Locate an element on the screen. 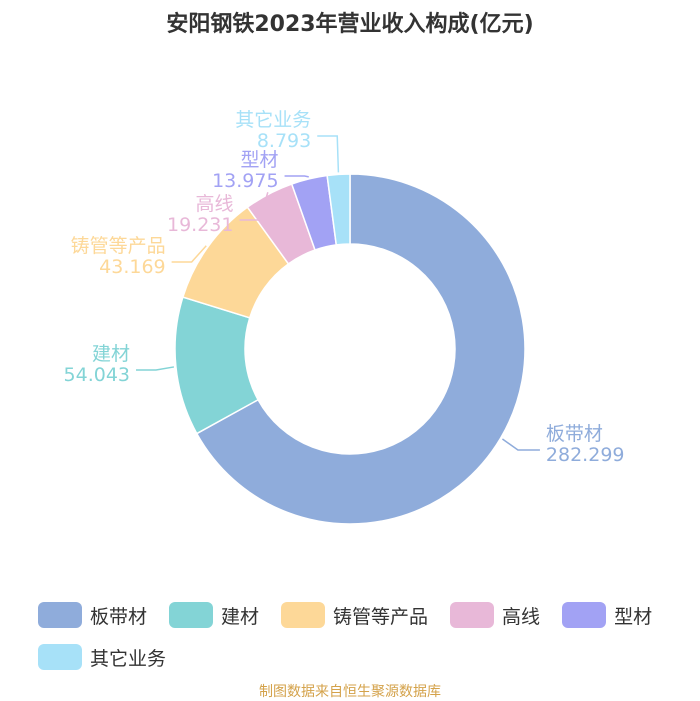 This screenshot has width=700, height=701. chart-title: 安阳钢铁2023年营业收入构成(亿元) is located at coordinates (350, 24).